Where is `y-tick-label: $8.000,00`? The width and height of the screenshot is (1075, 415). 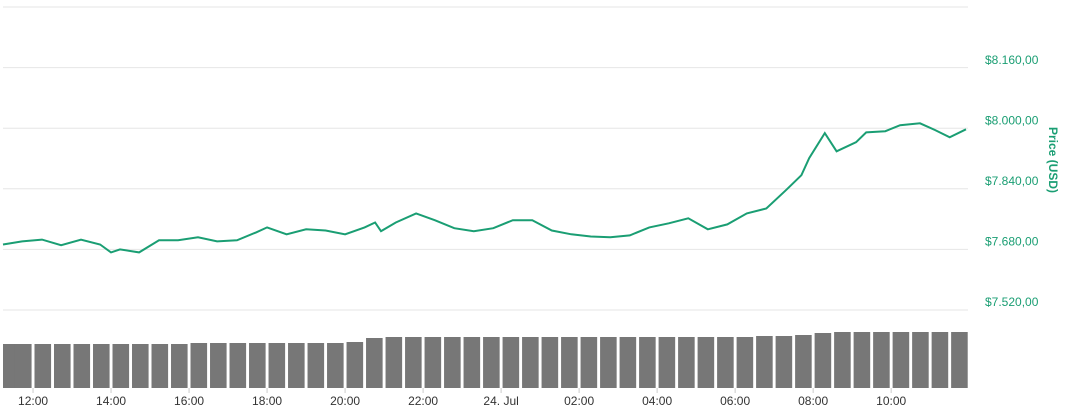
y-tick-label: $8.000,00 is located at coordinates (1012, 120).